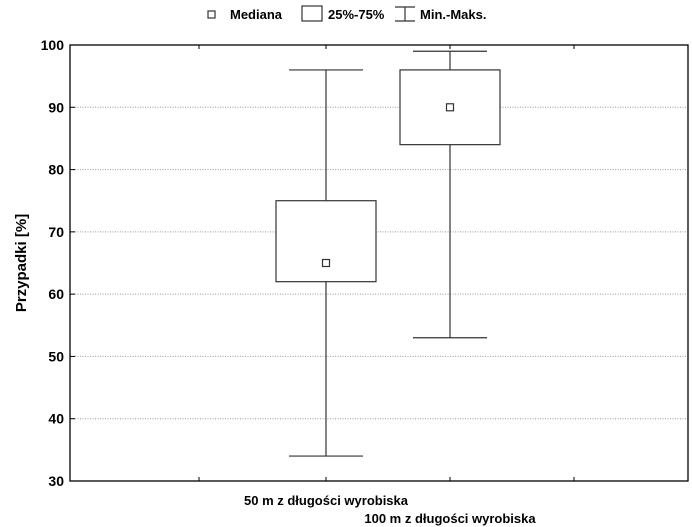  I want to click on y-axis: 30 40 50 60 70 80 90 100, so click(58, 263).